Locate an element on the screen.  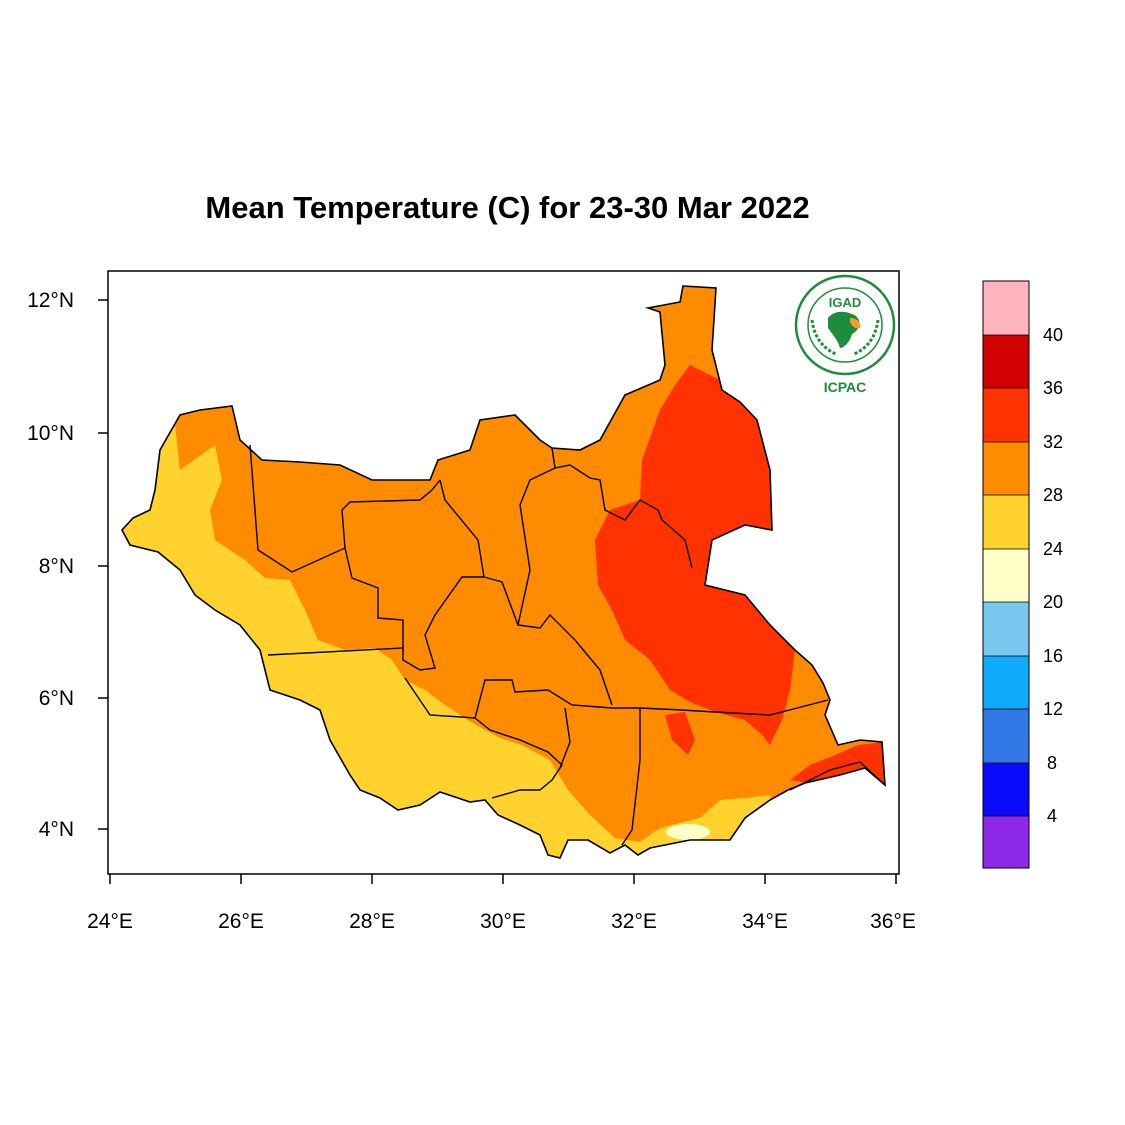
logo-icpac-text: ICPAC is located at coordinates (845, 387).